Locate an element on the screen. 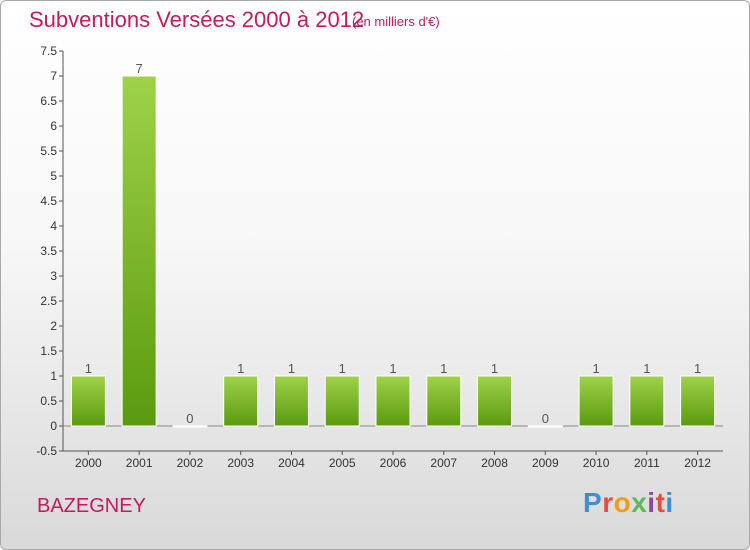 The width and height of the screenshot is (750, 550). x-tick-label: 2010 is located at coordinates (596, 463).